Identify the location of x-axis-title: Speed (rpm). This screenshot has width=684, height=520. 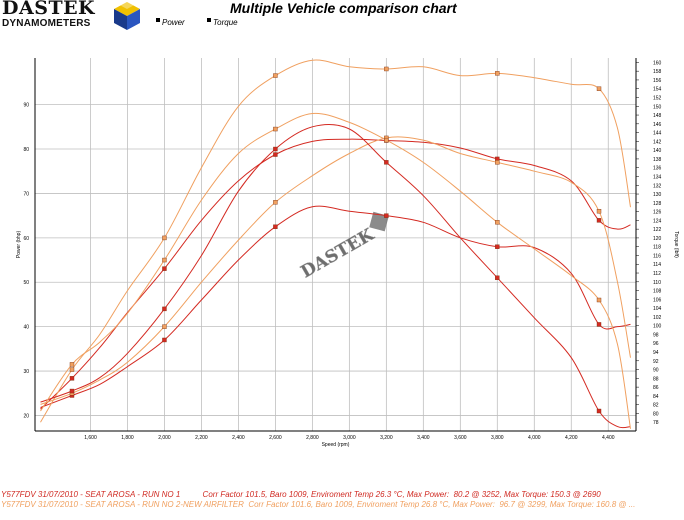
(336, 445).